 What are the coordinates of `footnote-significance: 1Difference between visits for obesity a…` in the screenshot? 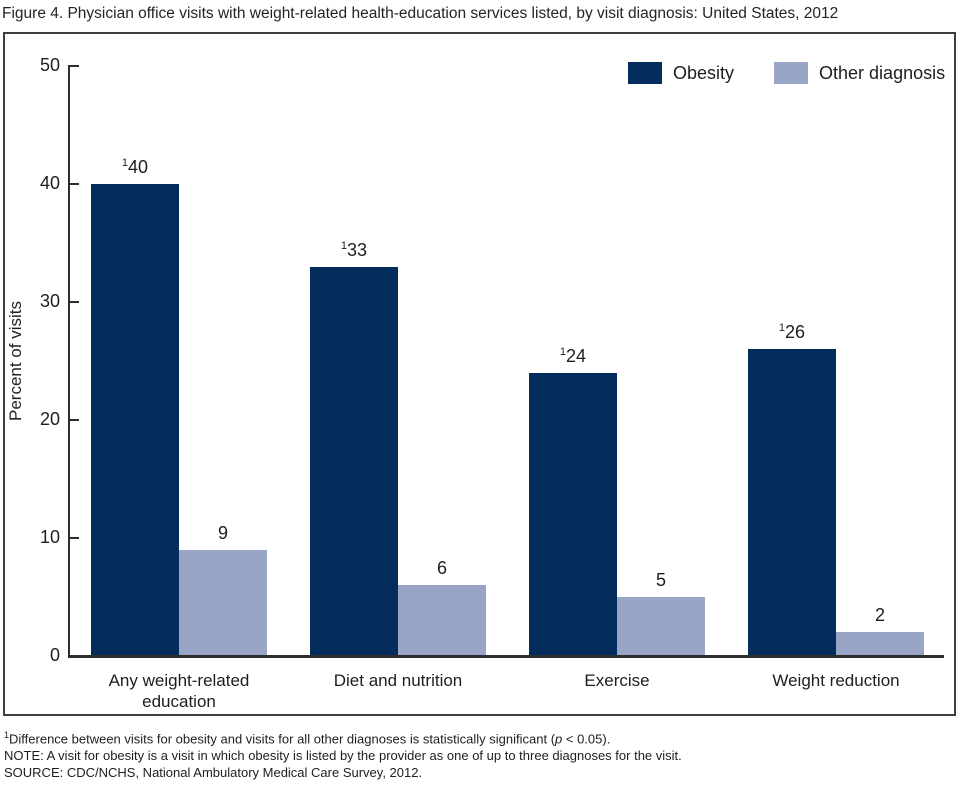 It's located at (307, 738).